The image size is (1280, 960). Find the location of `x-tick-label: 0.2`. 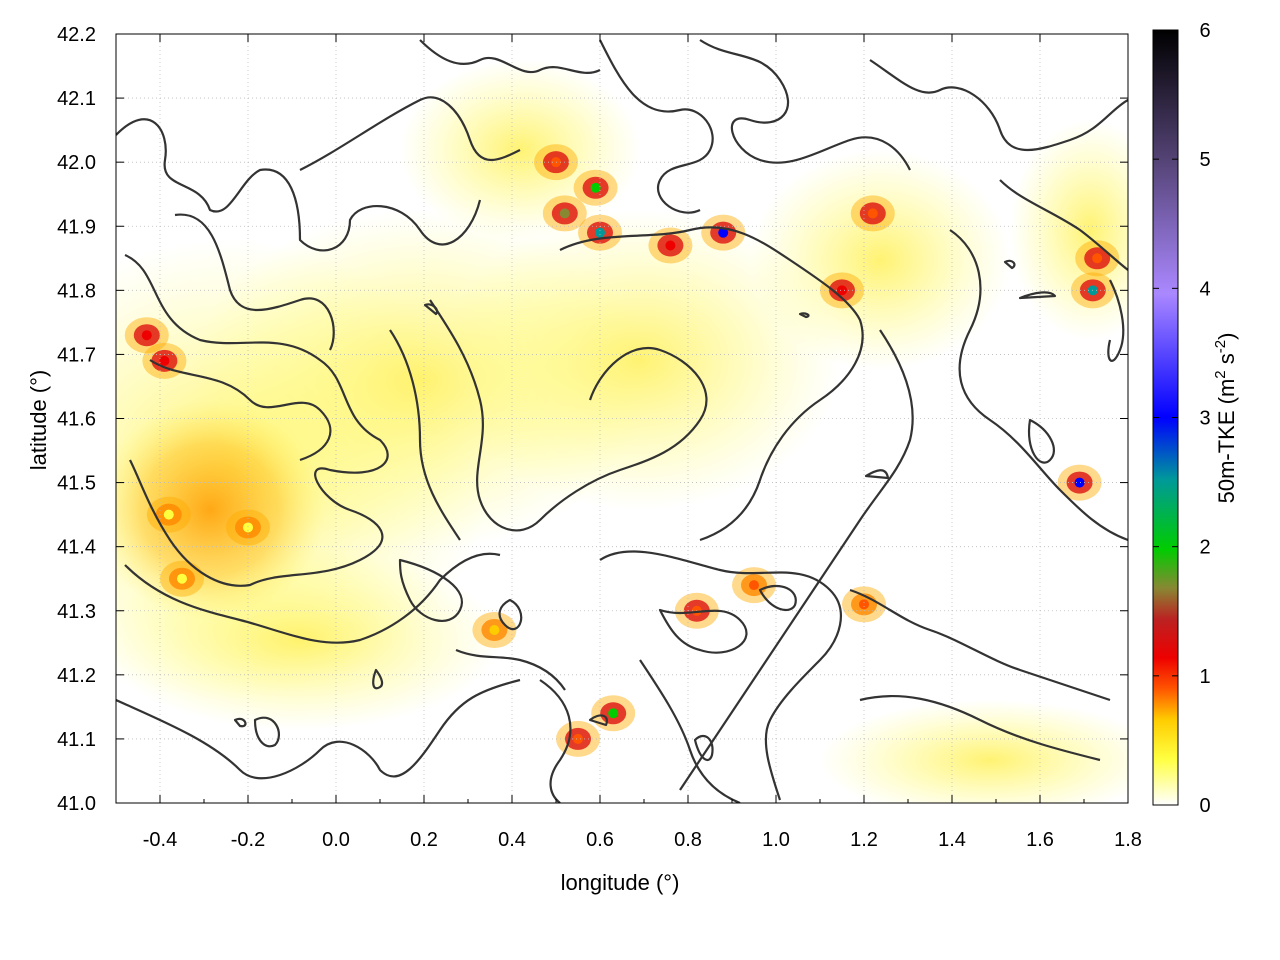

x-tick-label: 0.2 is located at coordinates (424, 840).